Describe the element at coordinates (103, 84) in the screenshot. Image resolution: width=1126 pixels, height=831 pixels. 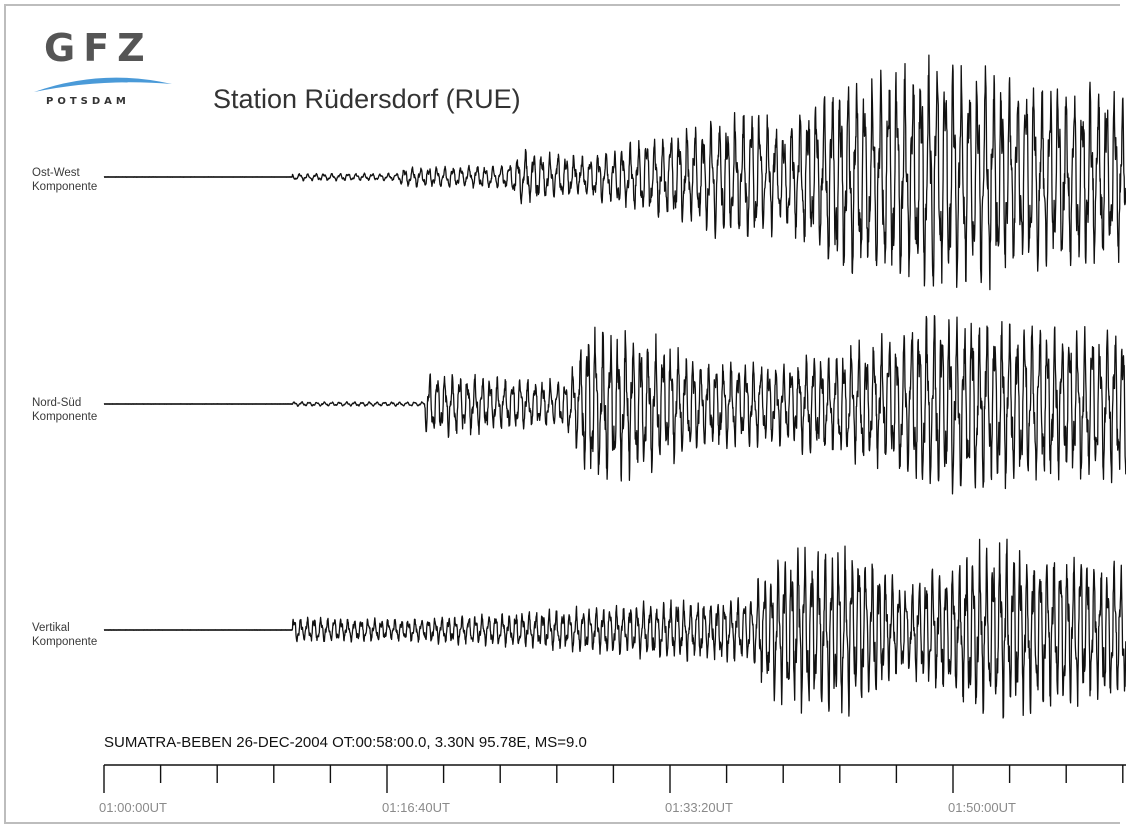
I see `logo-swoosh` at that location.